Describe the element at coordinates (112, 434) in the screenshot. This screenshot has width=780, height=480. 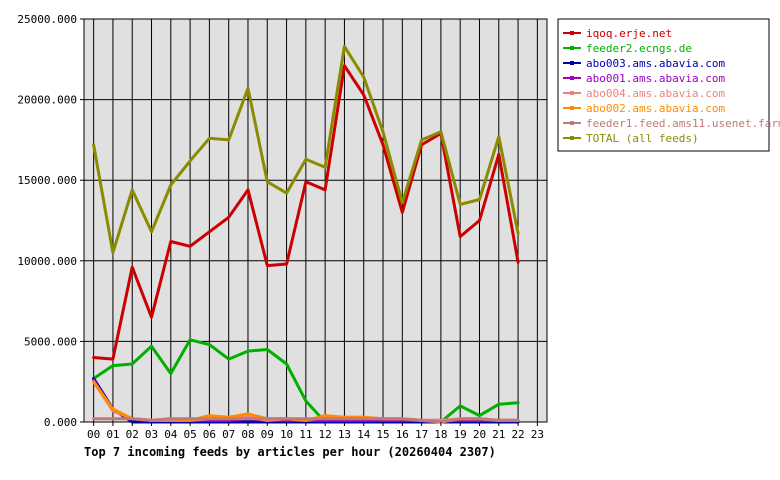
I see `x-tick-label: 01` at that location.